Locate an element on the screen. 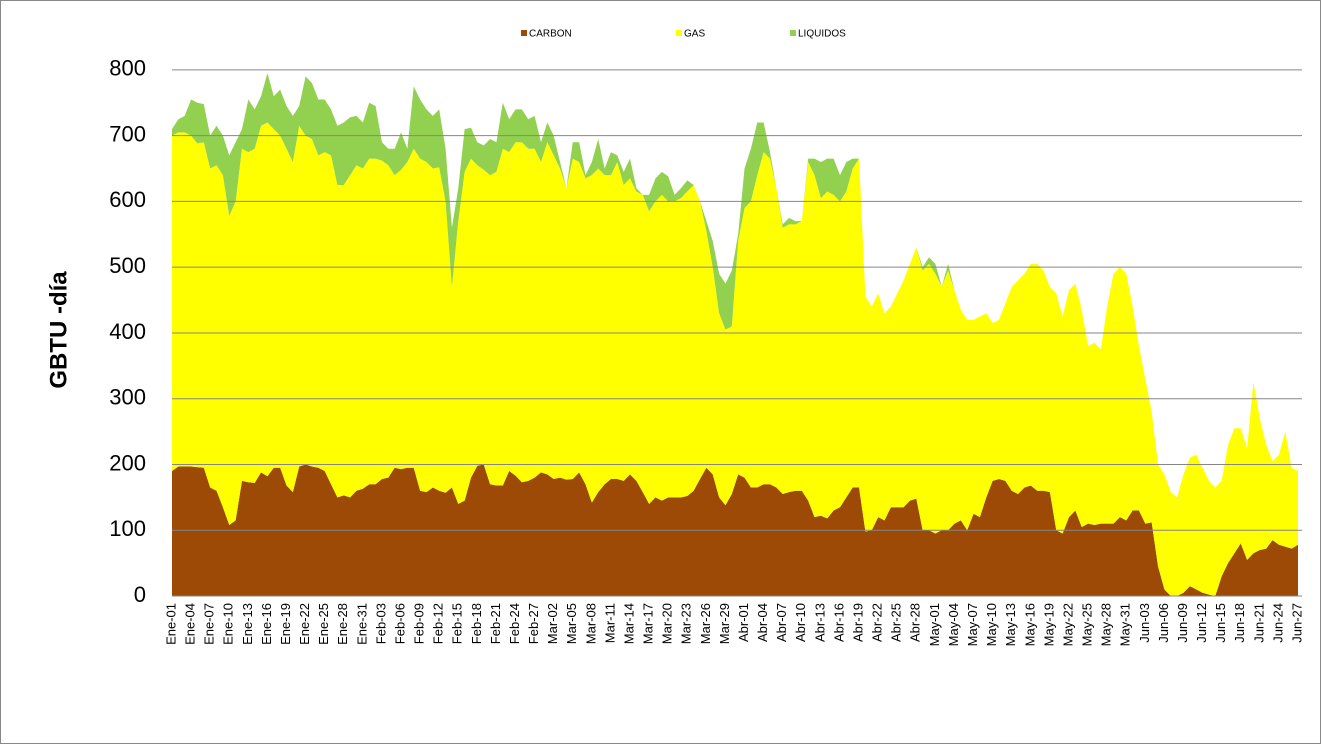 This screenshot has height=745, width=1322. x-tick-label: Ene-28 is located at coordinates (342, 624).